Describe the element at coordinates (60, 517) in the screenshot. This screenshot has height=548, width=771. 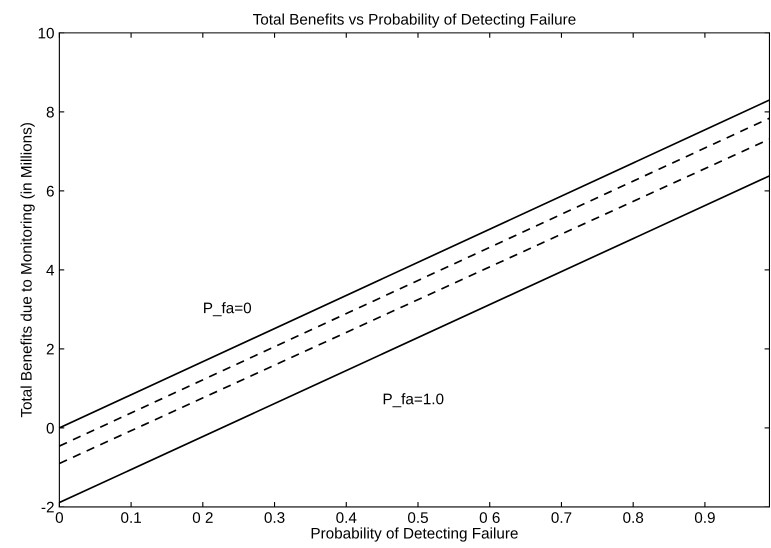
I see `x-tick-label: 0` at that location.